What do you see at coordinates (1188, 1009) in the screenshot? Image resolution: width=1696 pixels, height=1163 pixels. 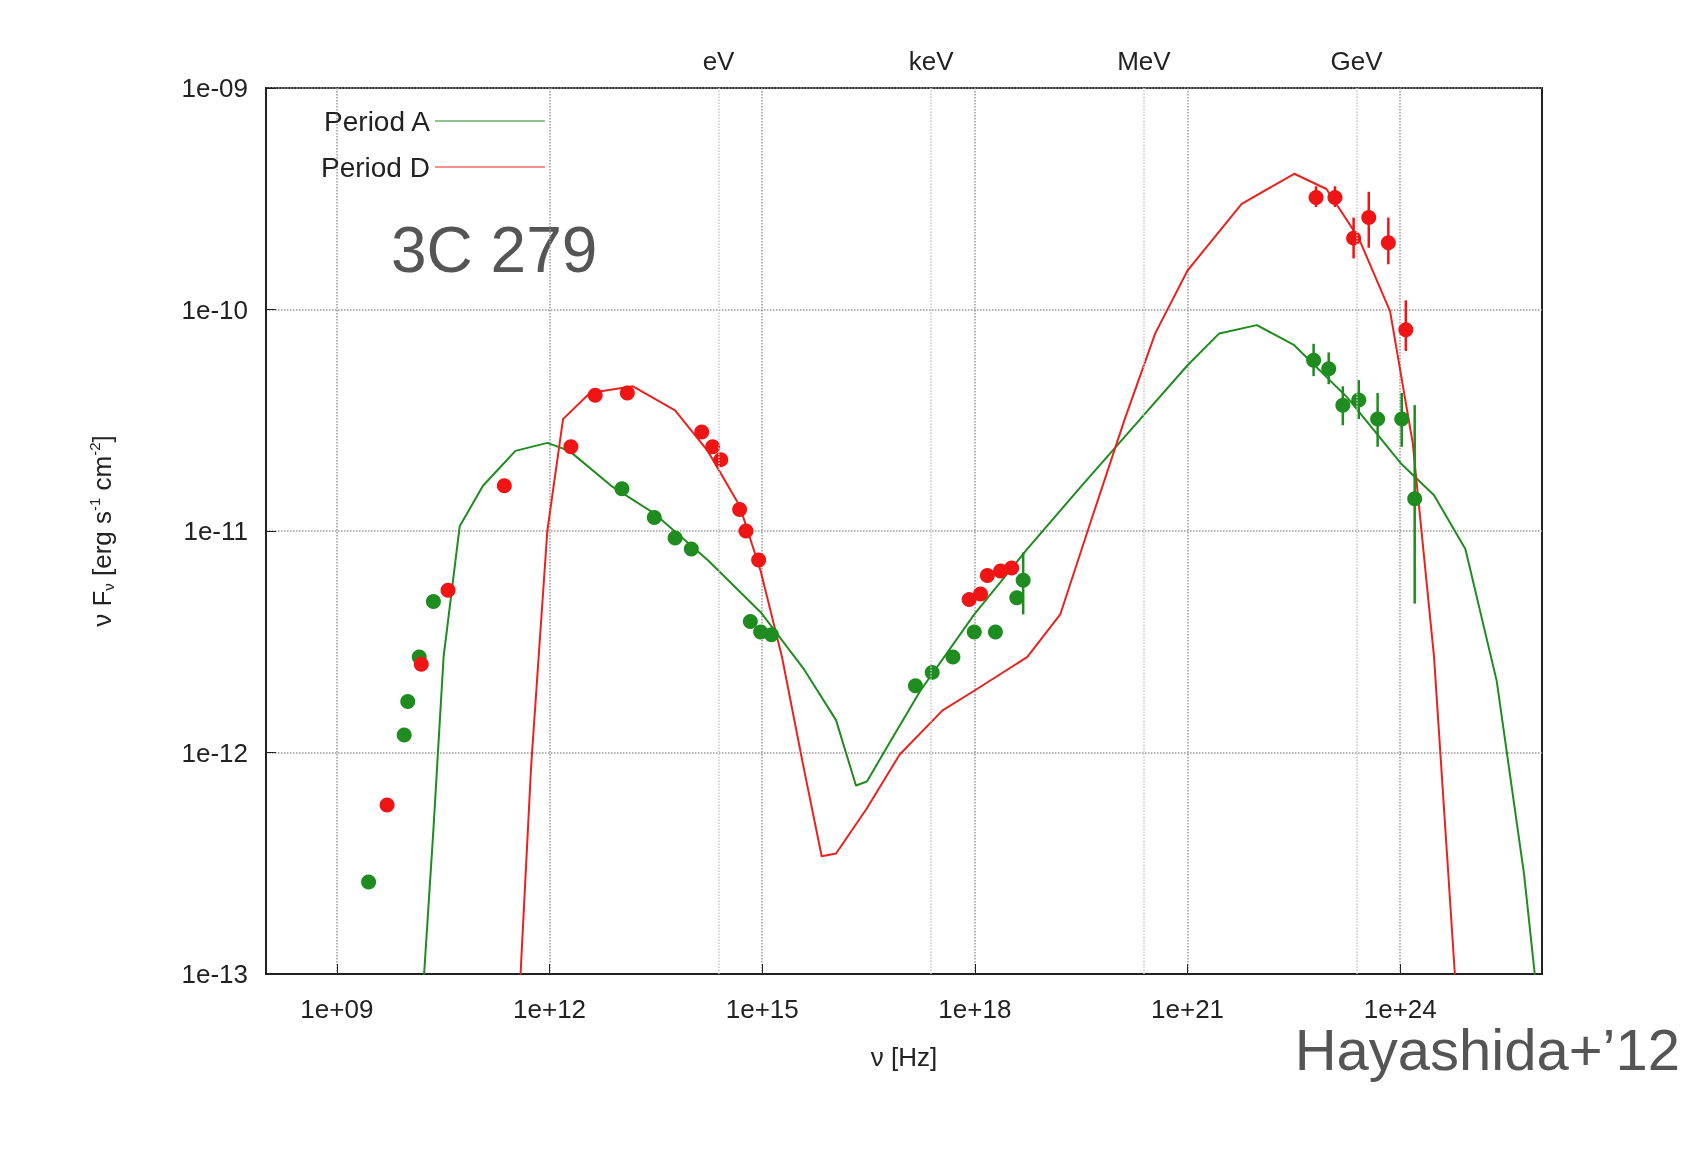 I see `x-tick-label: 1e+21` at bounding box center [1188, 1009].